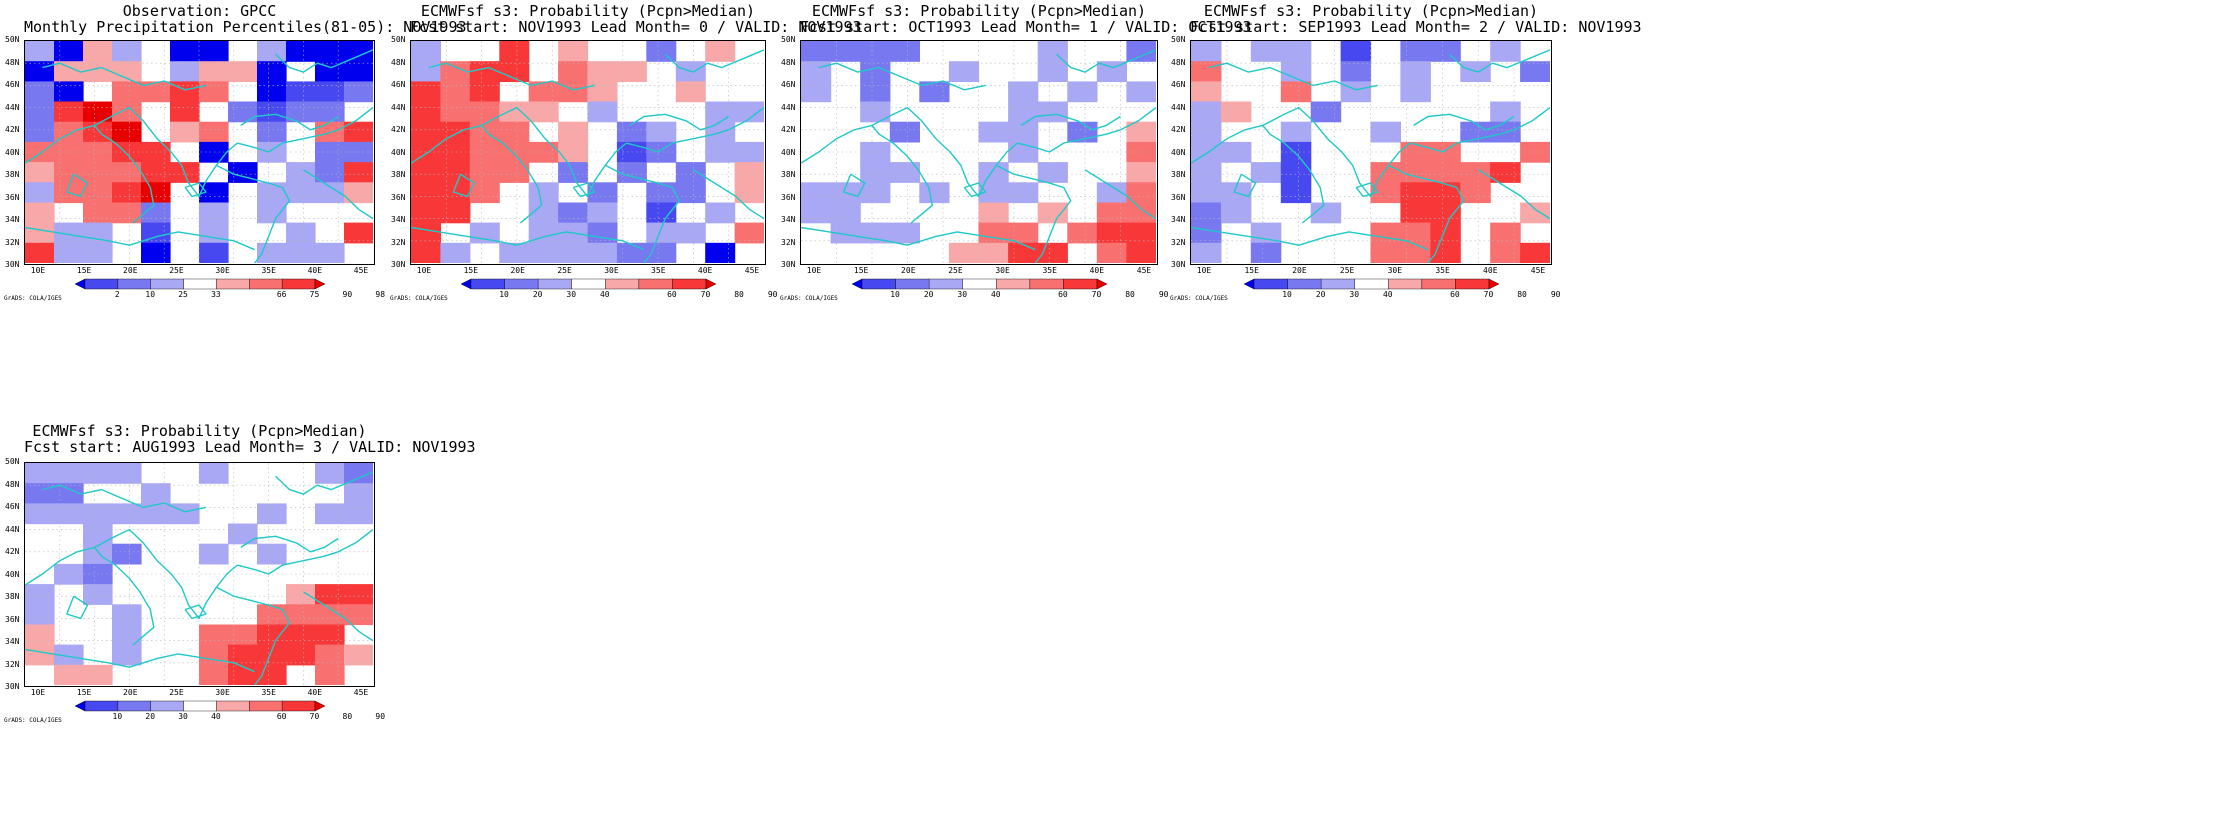  Describe the element at coordinates (12, 129) in the screenshot. I see `latitude-label: 42N` at that location.